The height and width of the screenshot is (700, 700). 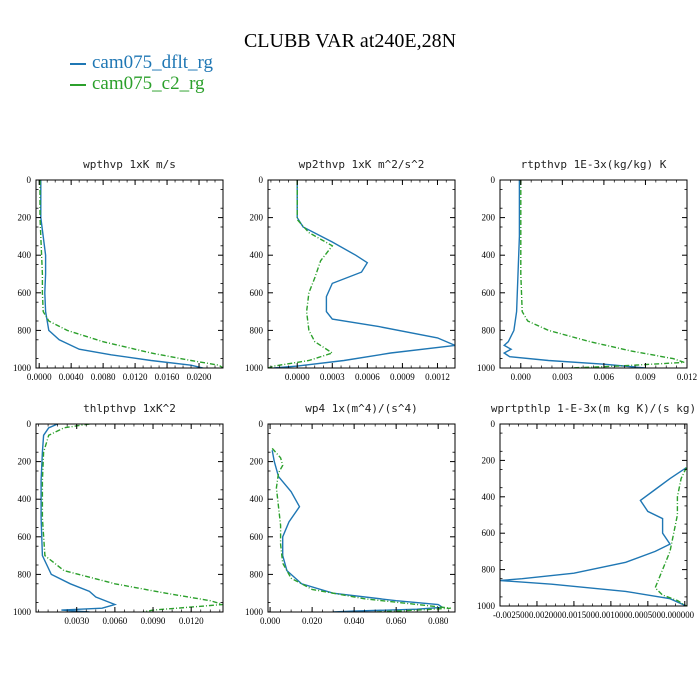 What do you see at coordinates (361, 408) in the screenshot?
I see `subplot-title: wp4 1x(m^4)/(s^4)` at bounding box center [361, 408].